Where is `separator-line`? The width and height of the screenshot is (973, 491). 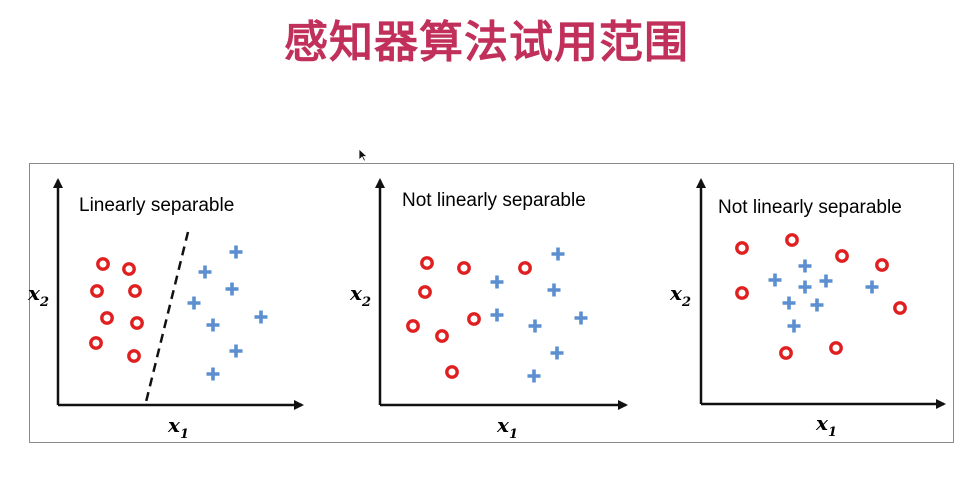
separator-line is located at coordinates (167, 317).